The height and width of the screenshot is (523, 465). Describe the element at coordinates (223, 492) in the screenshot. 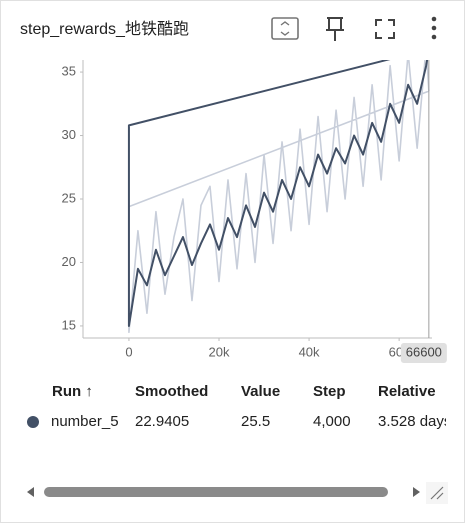

I see `scrollbar` at that location.